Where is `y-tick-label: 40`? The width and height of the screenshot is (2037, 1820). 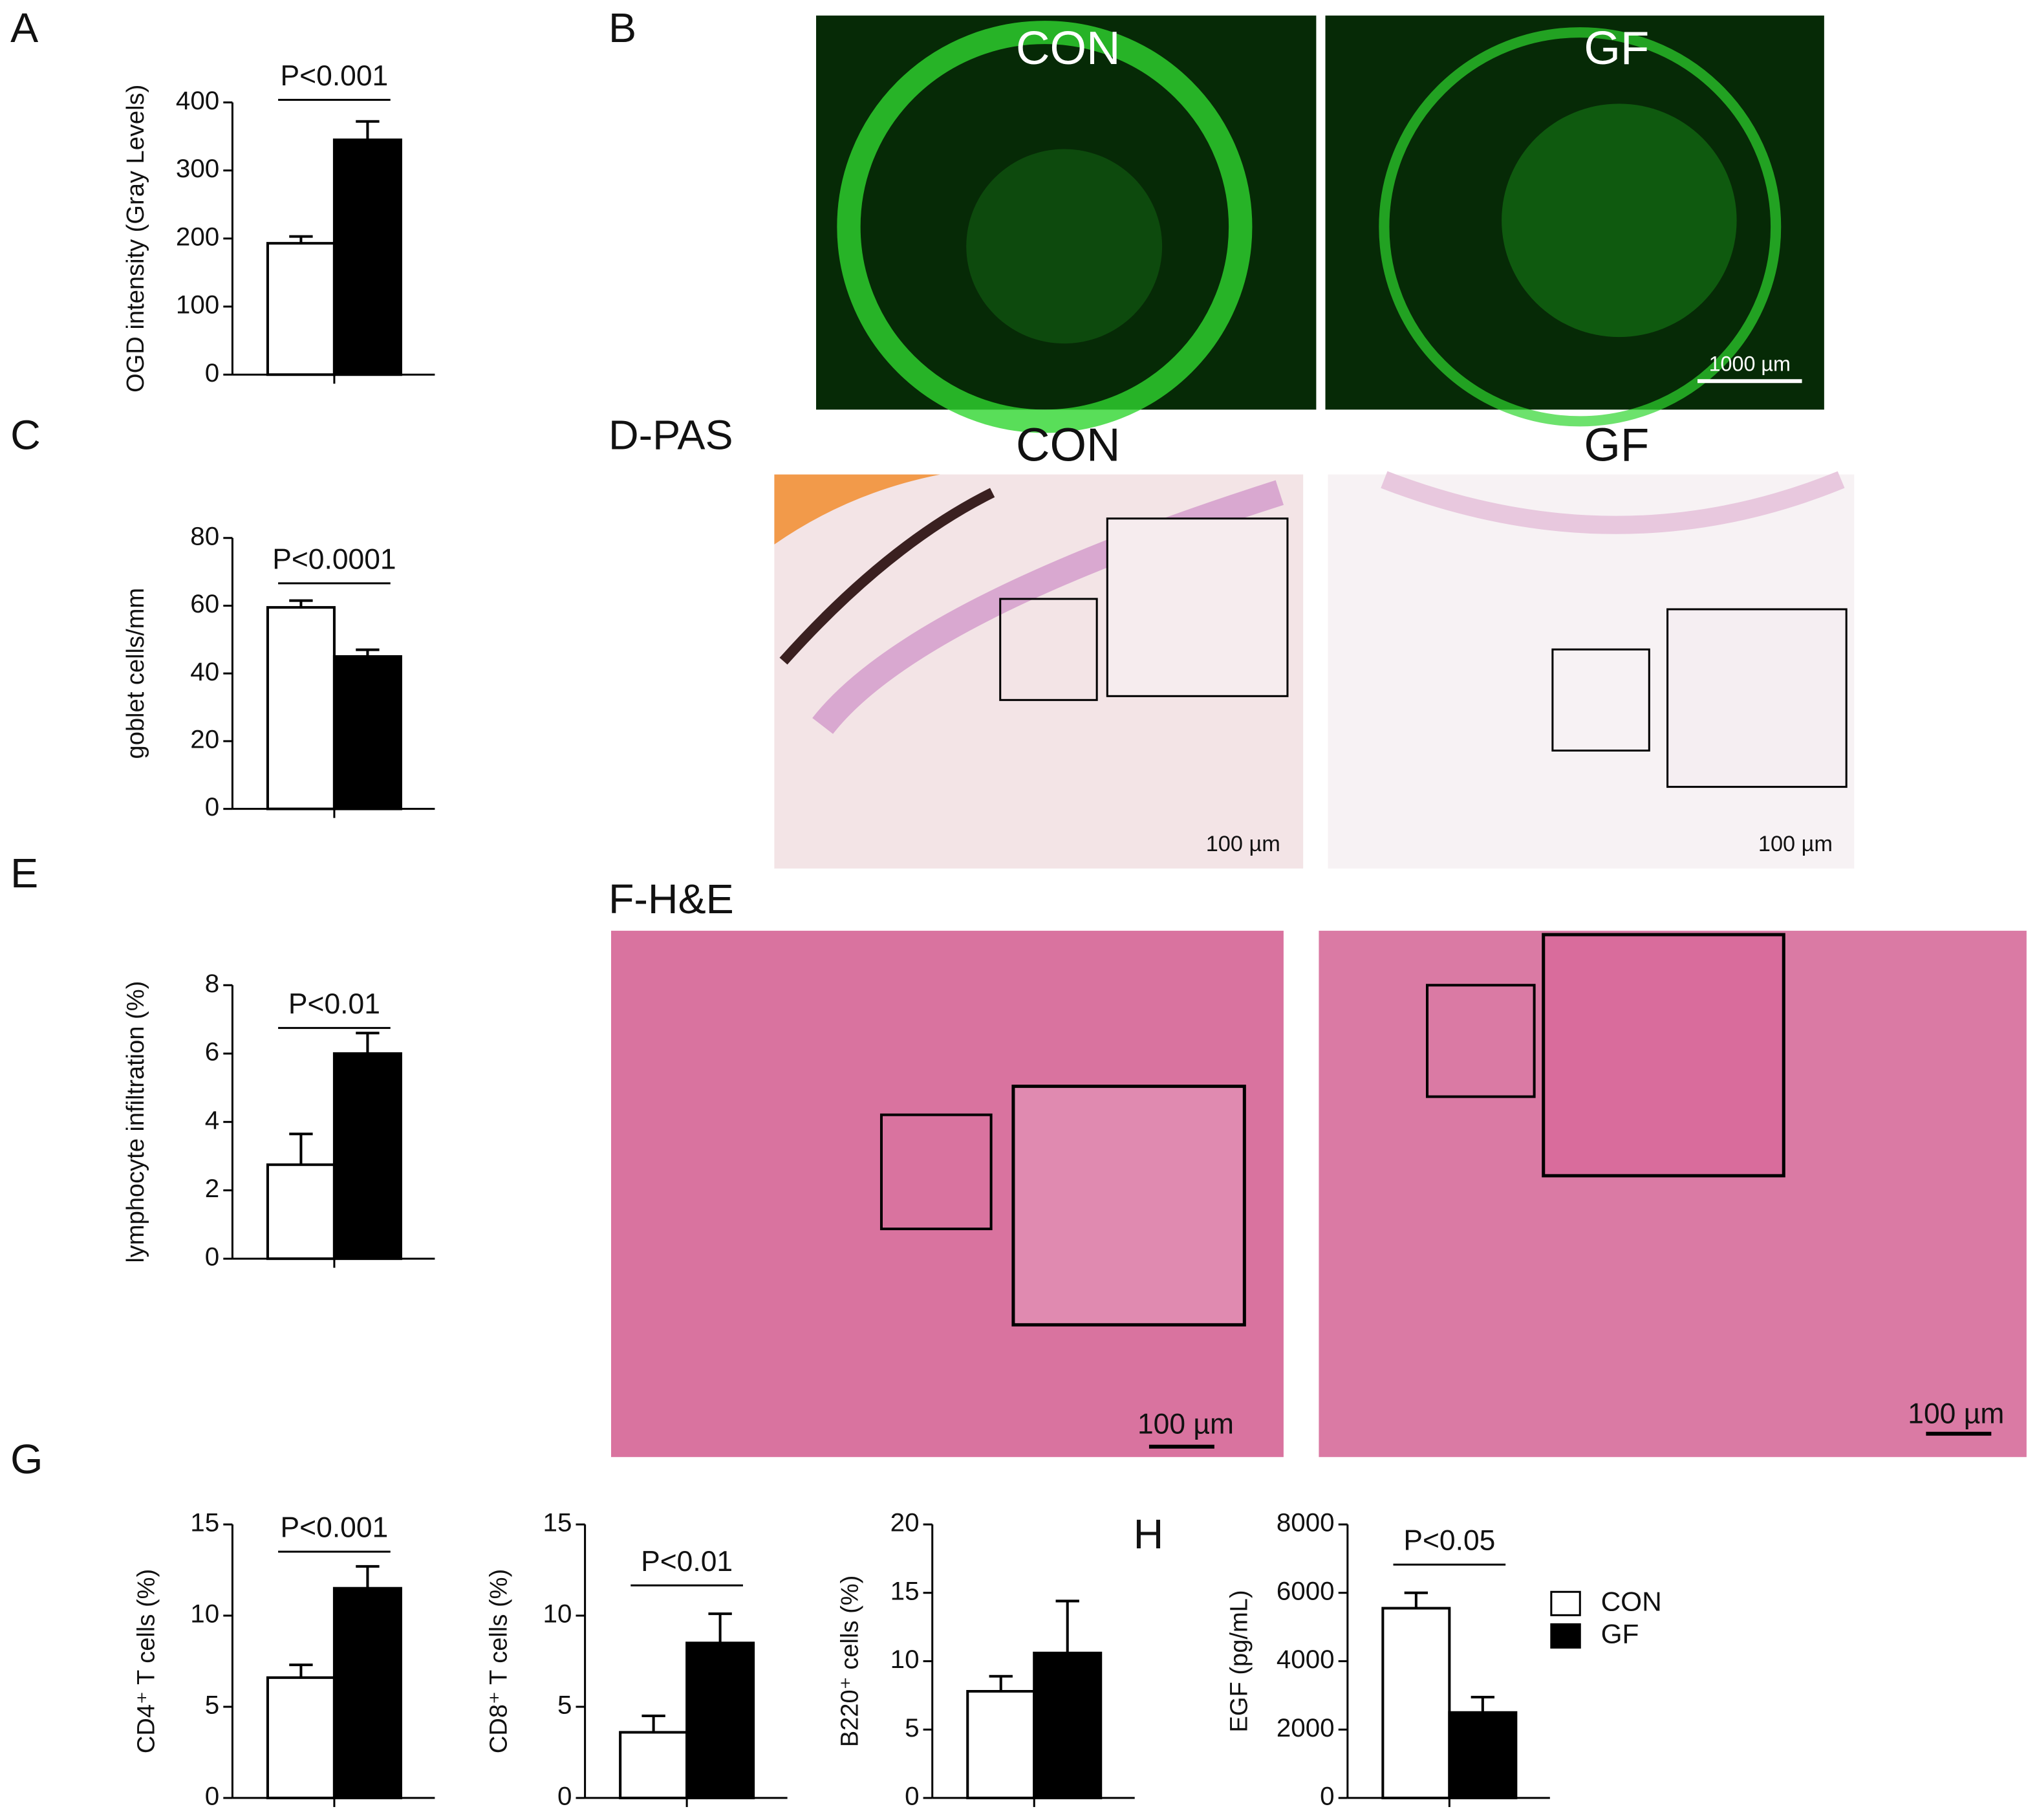
y-tick-label: 40 is located at coordinates (204, 672).